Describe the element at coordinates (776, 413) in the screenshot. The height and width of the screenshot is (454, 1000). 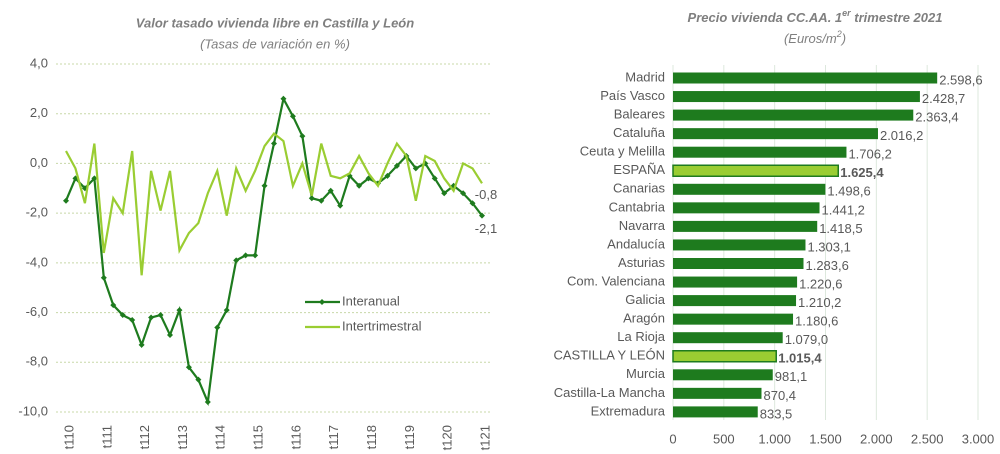
I see `data-label: 833,5` at that location.